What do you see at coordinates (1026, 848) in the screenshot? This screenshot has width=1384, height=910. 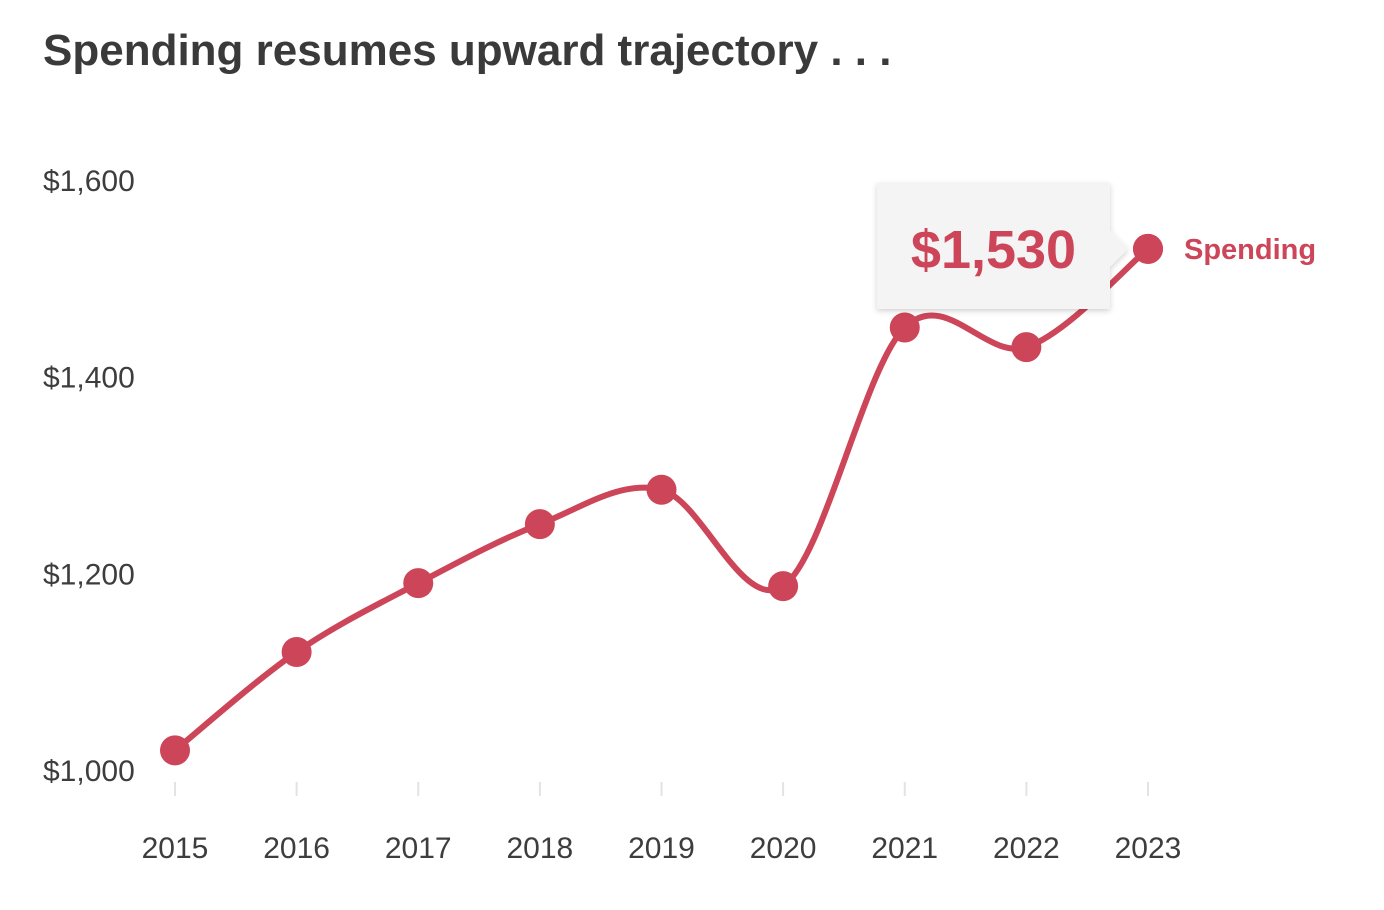 I see `x-tick-label: 2022` at bounding box center [1026, 848].